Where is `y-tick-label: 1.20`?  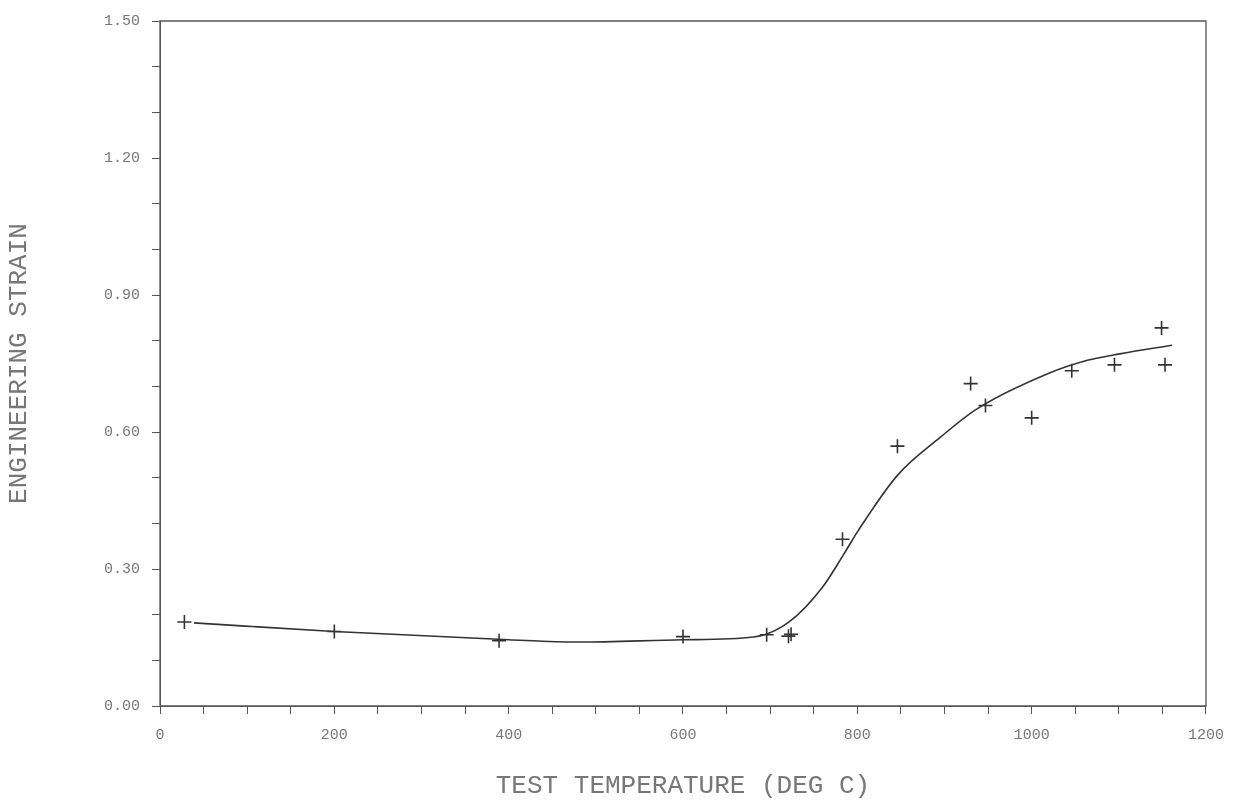 y-tick-label: 1.20 is located at coordinates (121, 158).